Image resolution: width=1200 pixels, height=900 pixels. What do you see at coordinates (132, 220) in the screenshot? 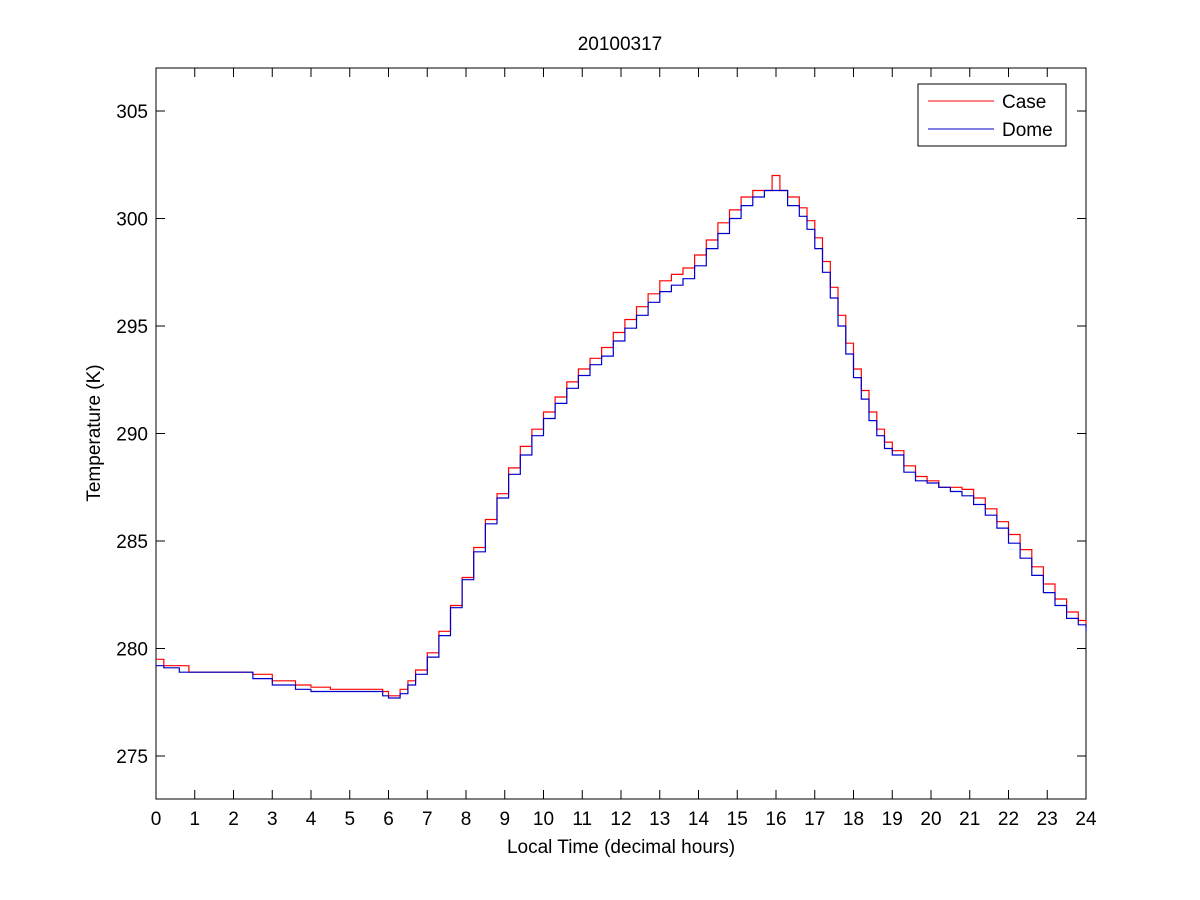
I see `y-tick-label: 300` at bounding box center [132, 220].